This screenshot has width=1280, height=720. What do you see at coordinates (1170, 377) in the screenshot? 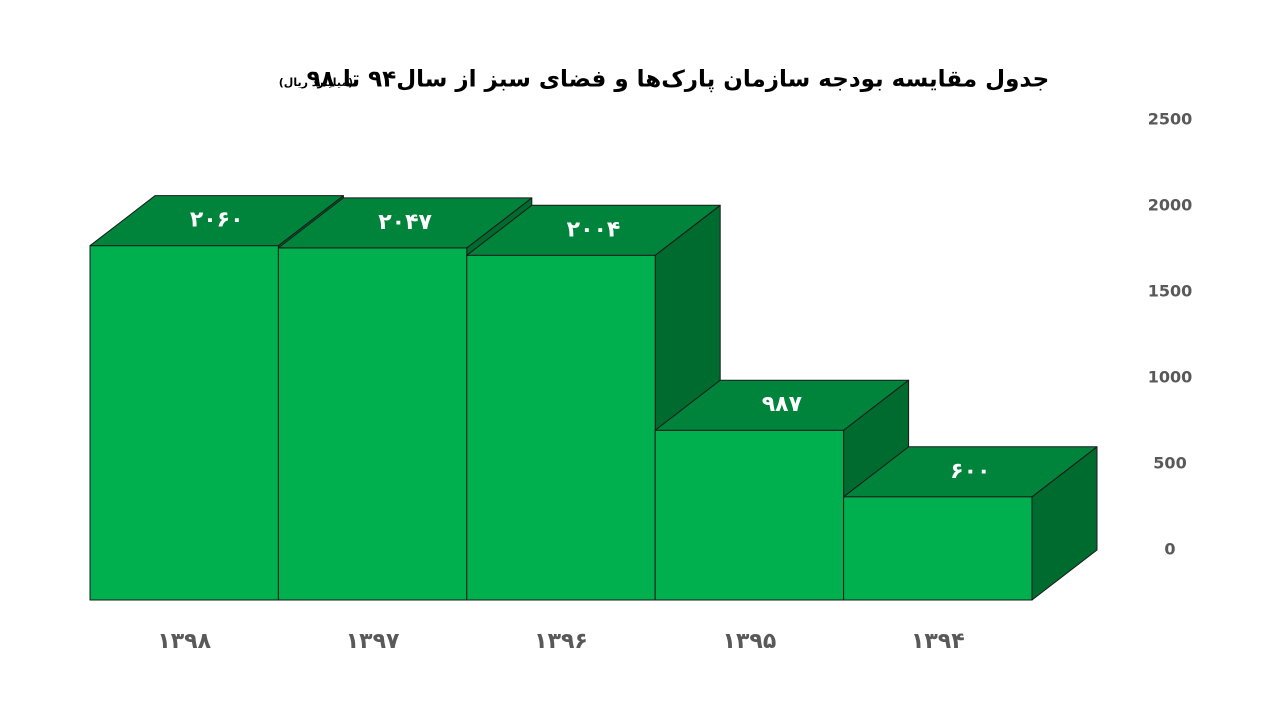
I see `y-tick-label: 1000` at bounding box center [1170, 377].